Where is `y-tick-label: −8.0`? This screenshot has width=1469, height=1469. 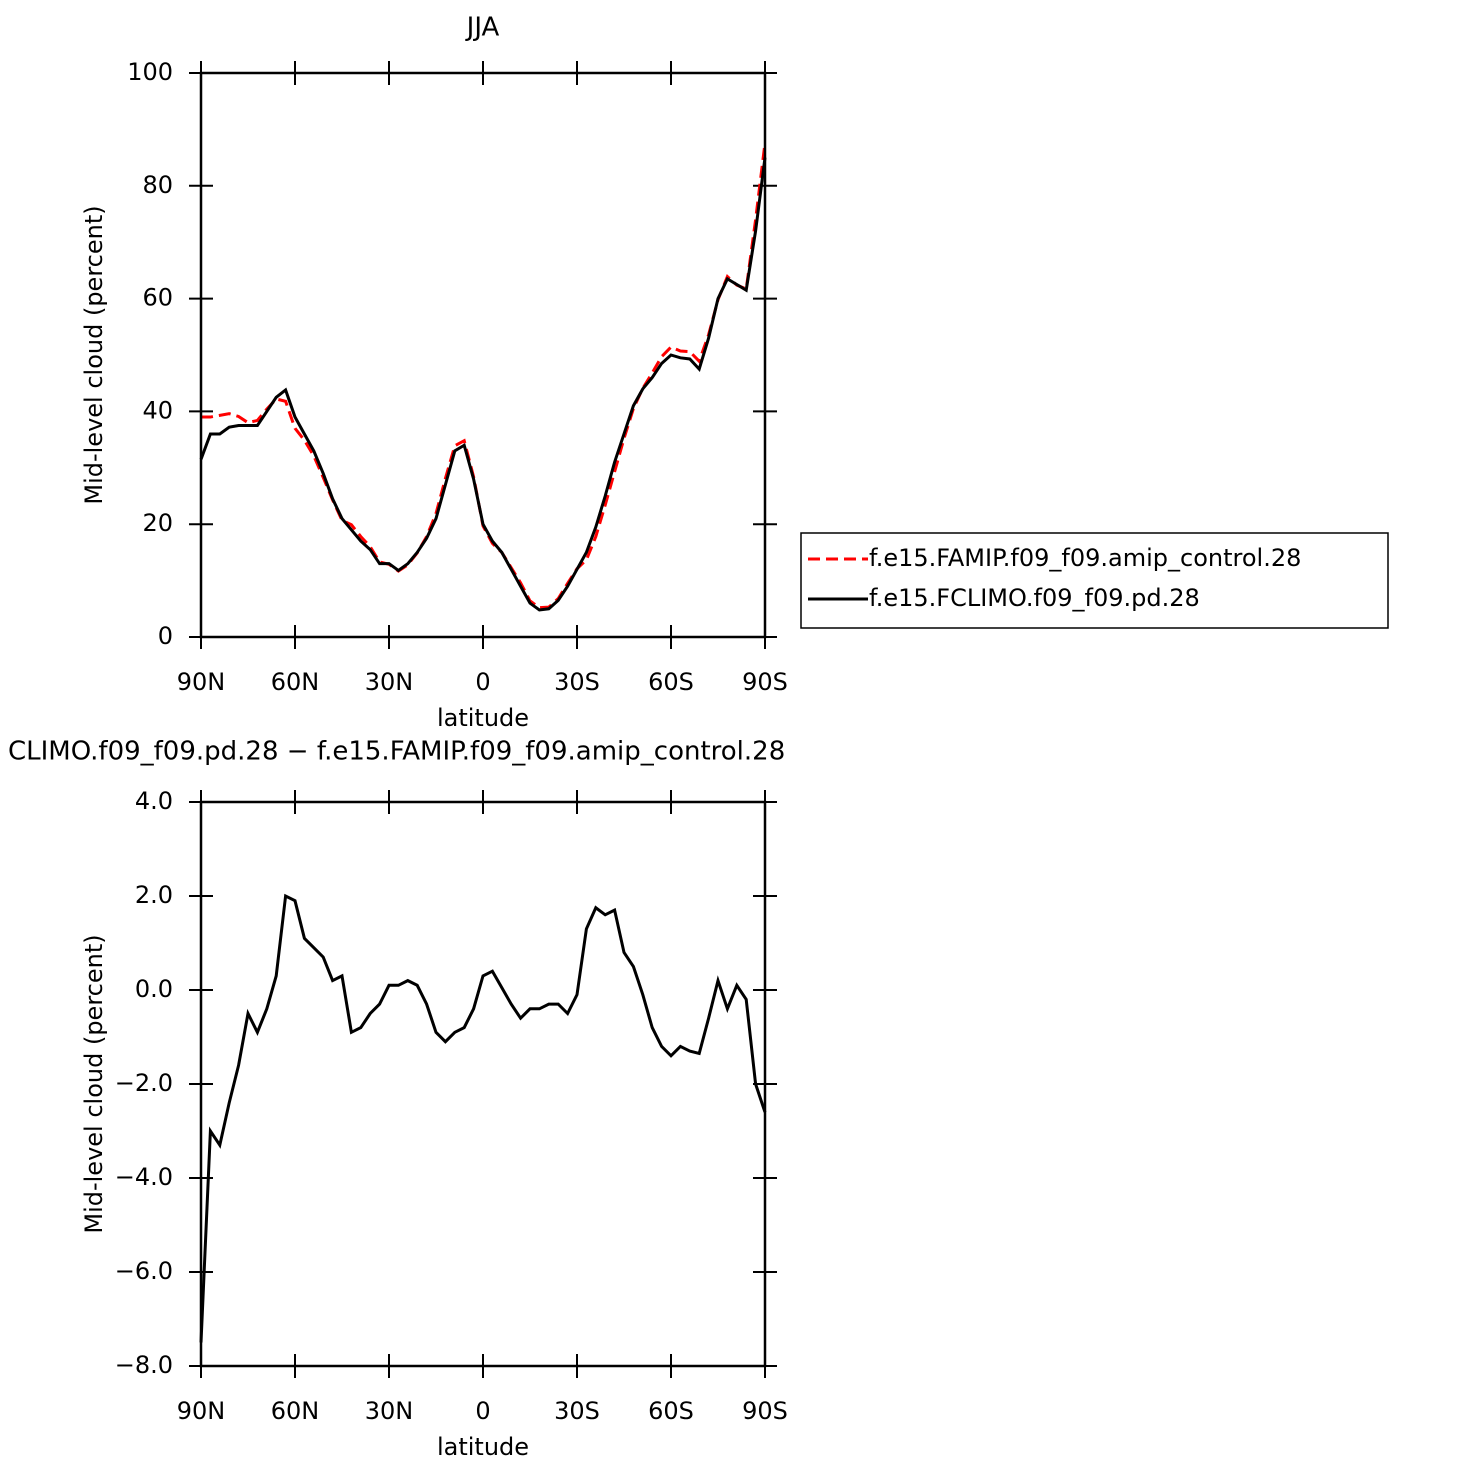
y-tick-label: −8.0 is located at coordinates (144, 1365).